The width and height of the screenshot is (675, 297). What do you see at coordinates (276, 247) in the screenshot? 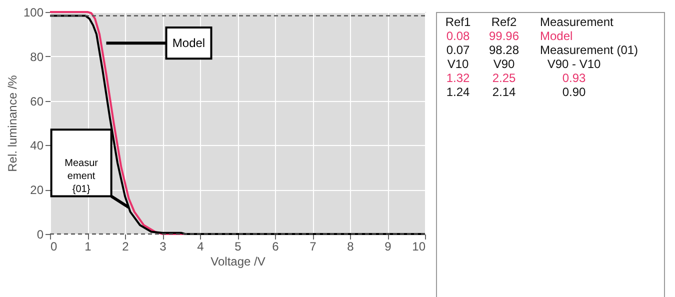
I see `x-tick-label: 6` at bounding box center [276, 247].